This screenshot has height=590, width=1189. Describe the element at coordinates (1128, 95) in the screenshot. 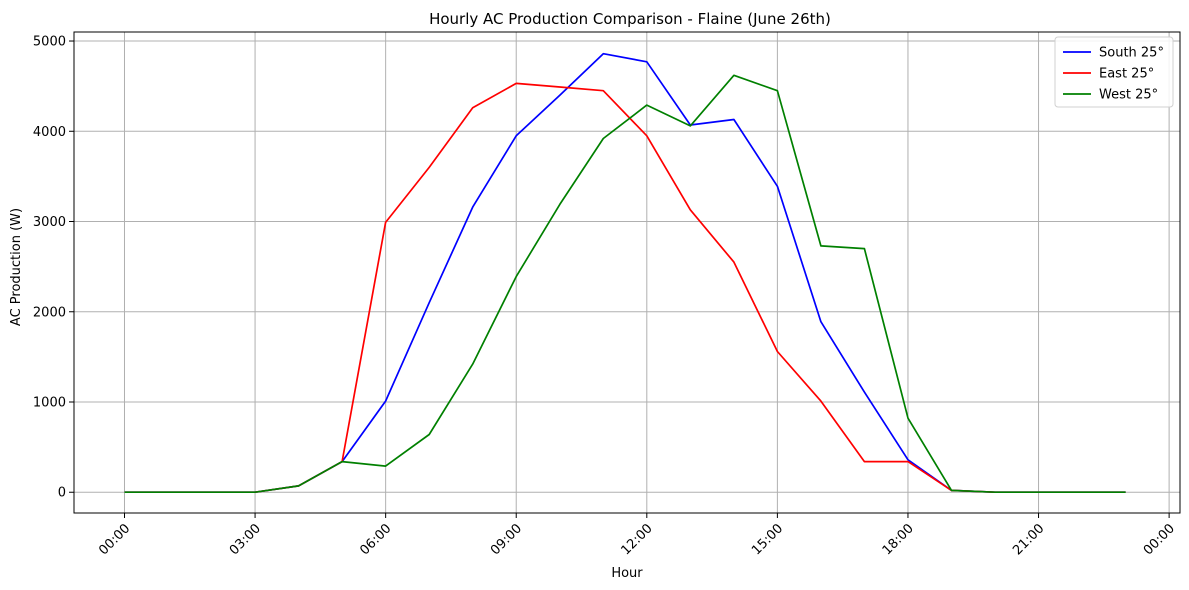

I see `legend-label: West 25°` at that location.